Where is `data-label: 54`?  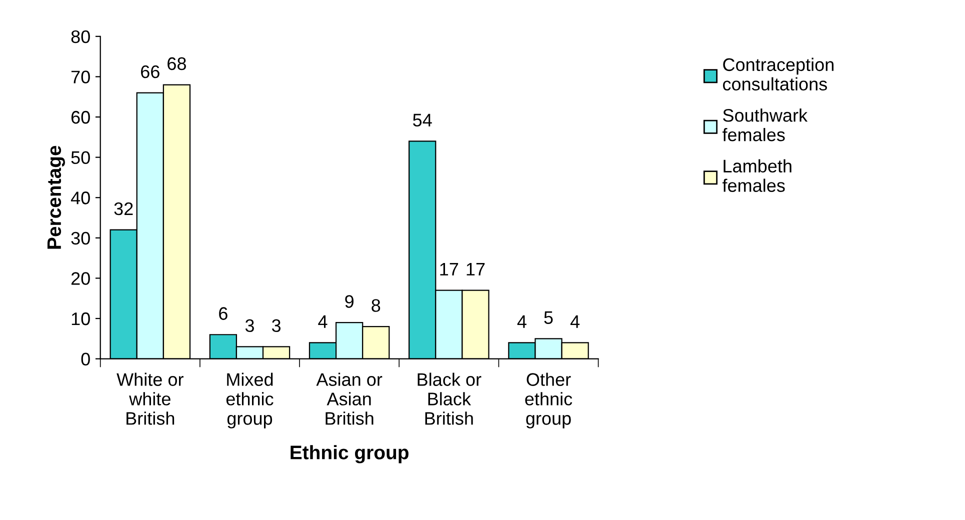
data-label: 54 is located at coordinates (422, 120).